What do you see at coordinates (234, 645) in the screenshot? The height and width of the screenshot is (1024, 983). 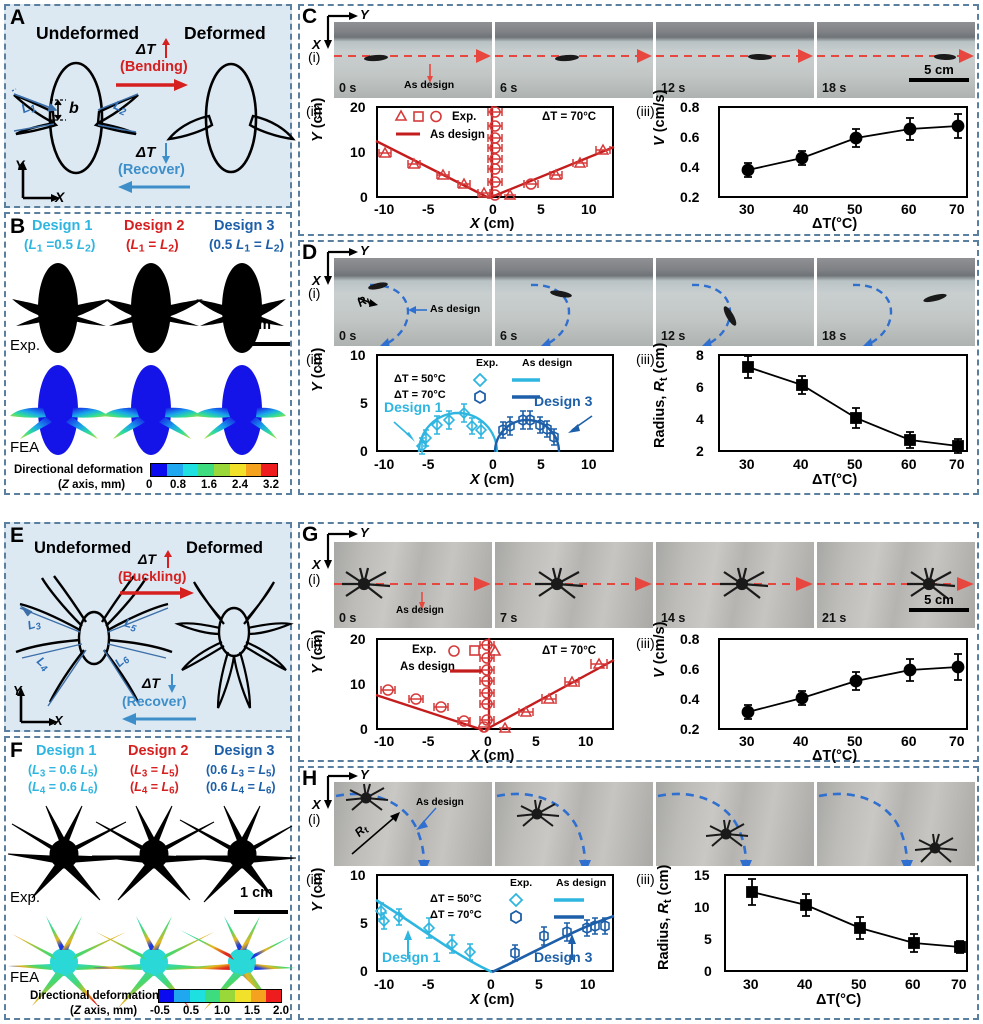 I see `panel-e-deformed-shape` at bounding box center [234, 645].